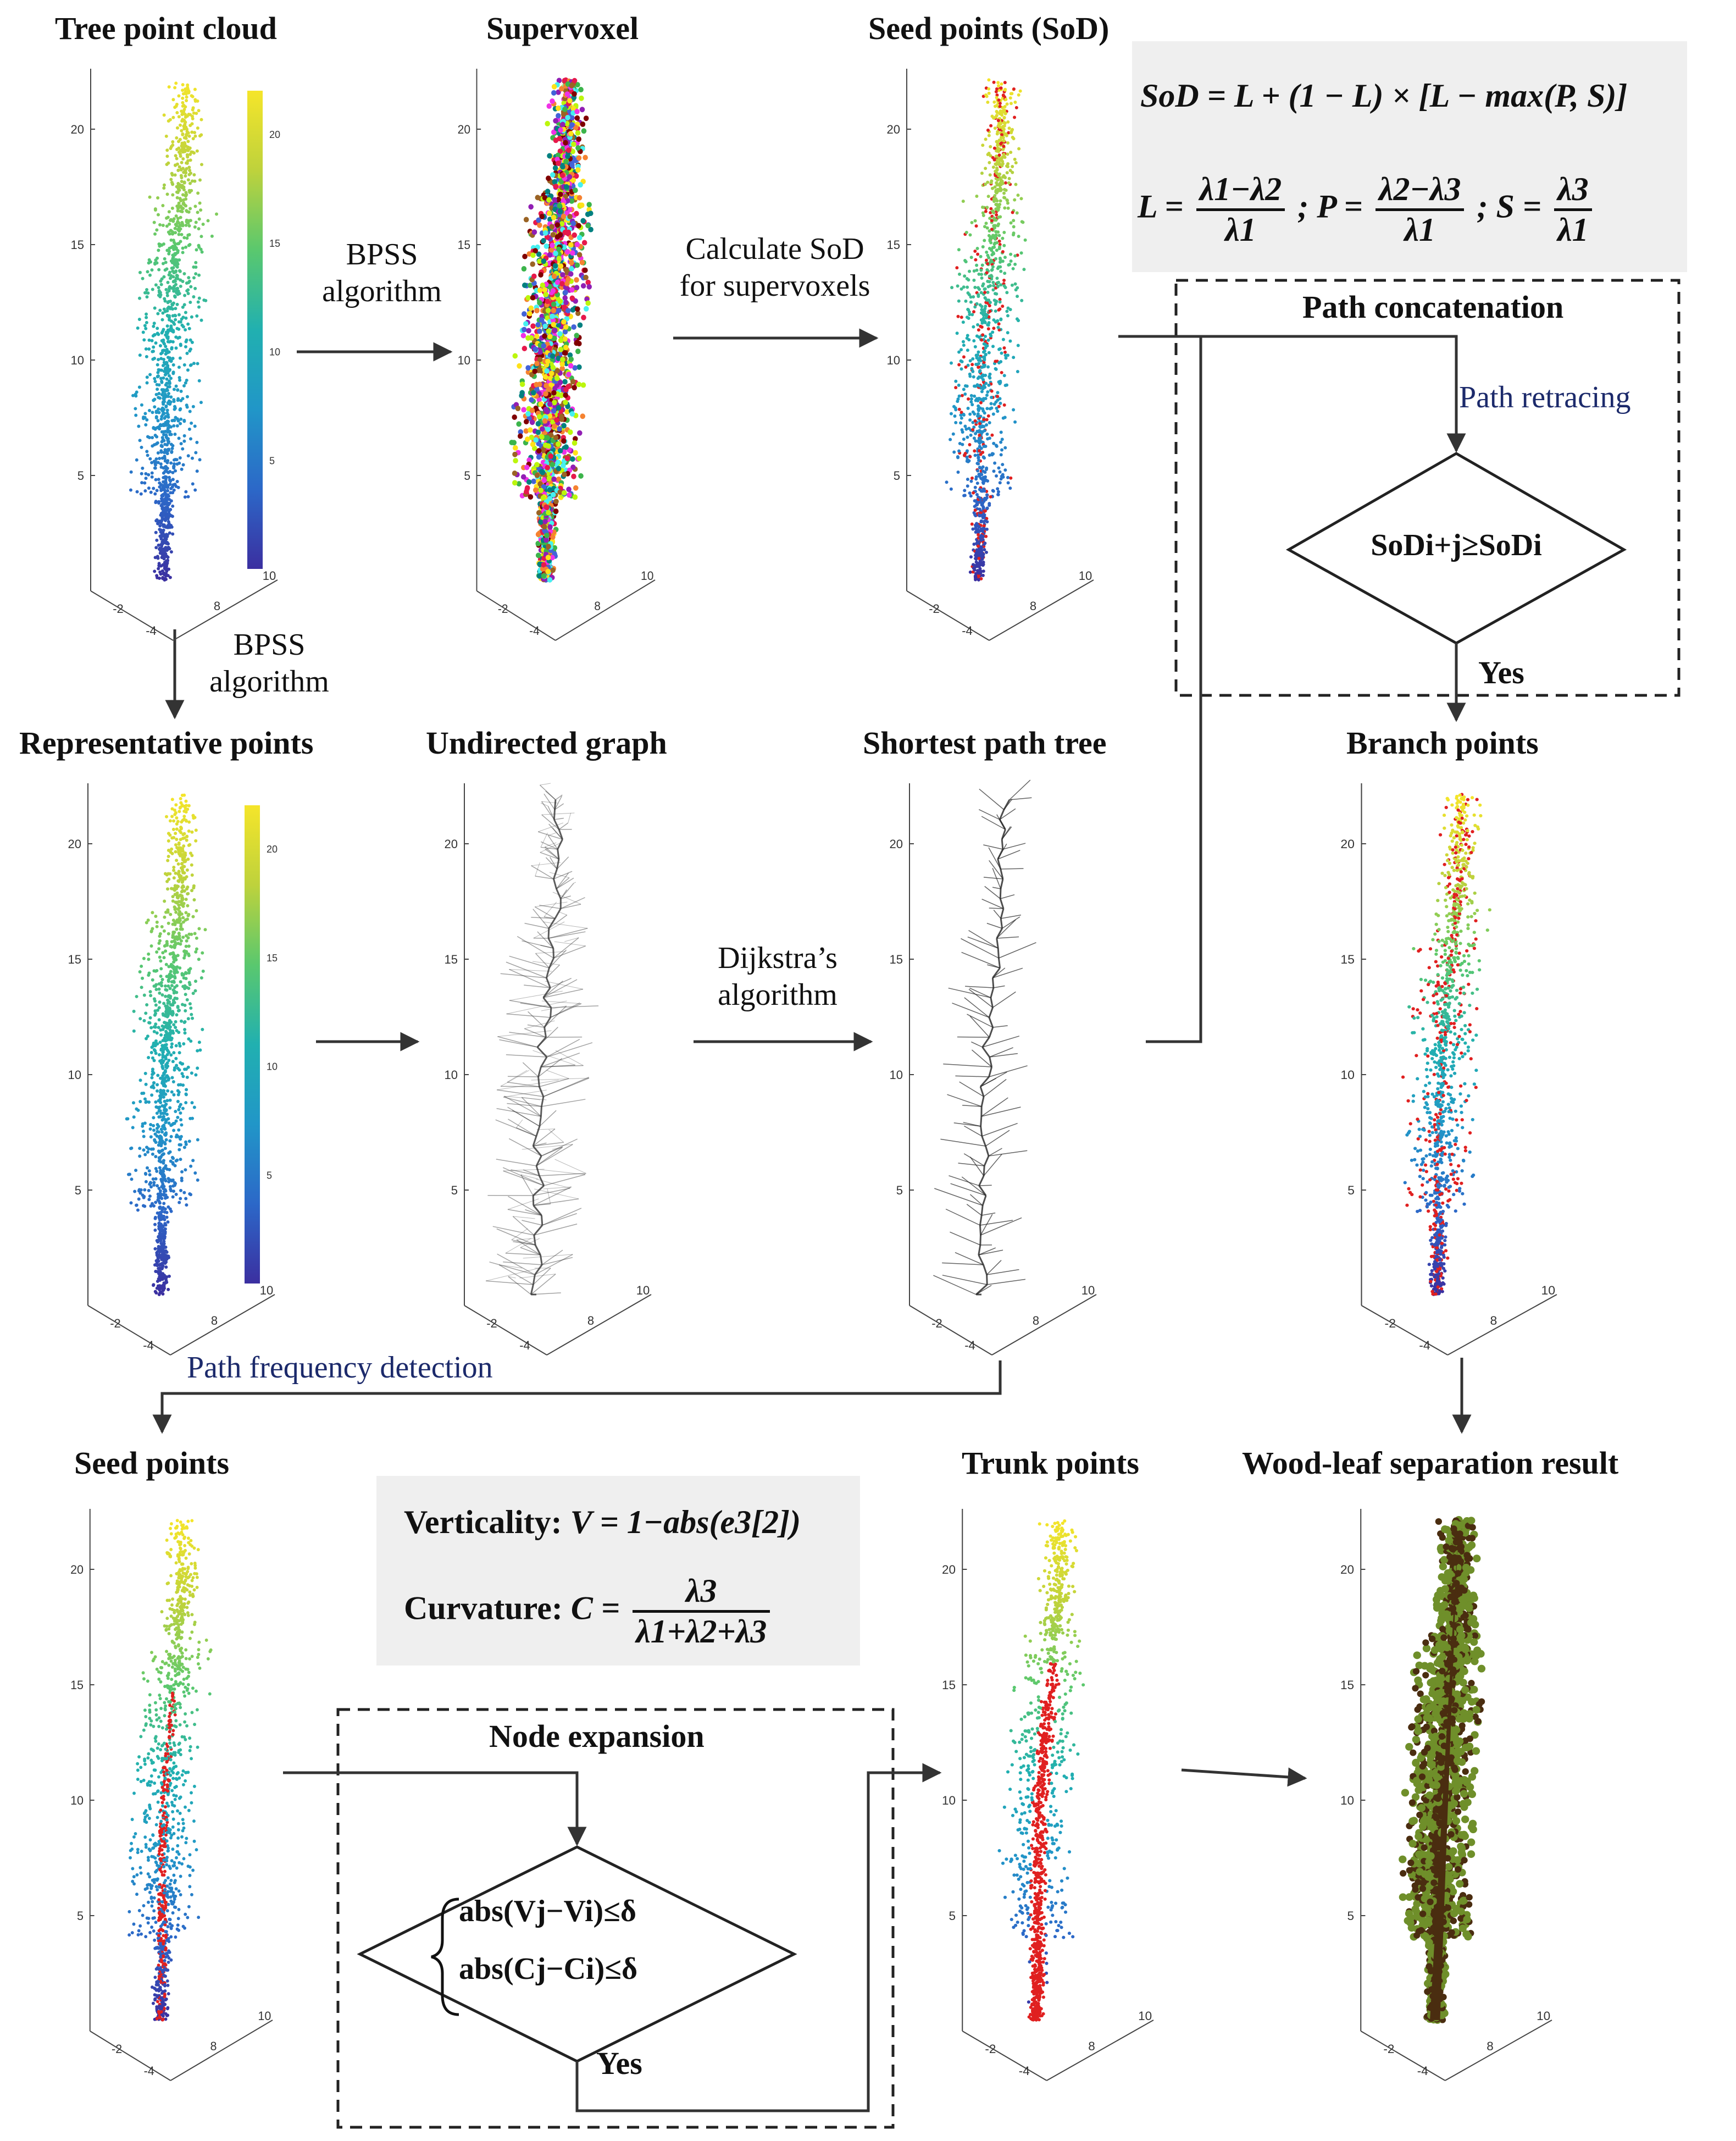 The width and height of the screenshot is (1736, 2141). What do you see at coordinates (595, 1608) in the screenshot?
I see `curvature-lhs: C =` at bounding box center [595, 1608].